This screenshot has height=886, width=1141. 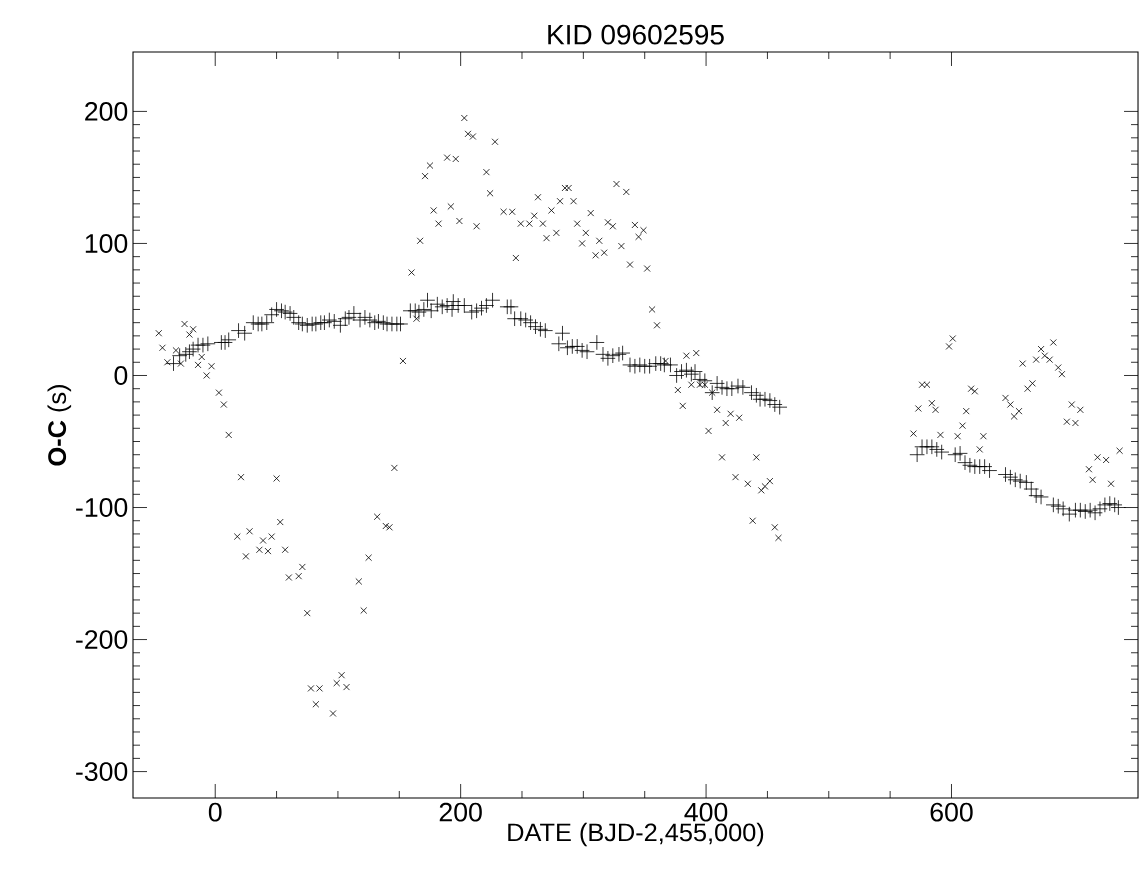 I want to click on x-tick-label: 0, so click(x=215, y=812).